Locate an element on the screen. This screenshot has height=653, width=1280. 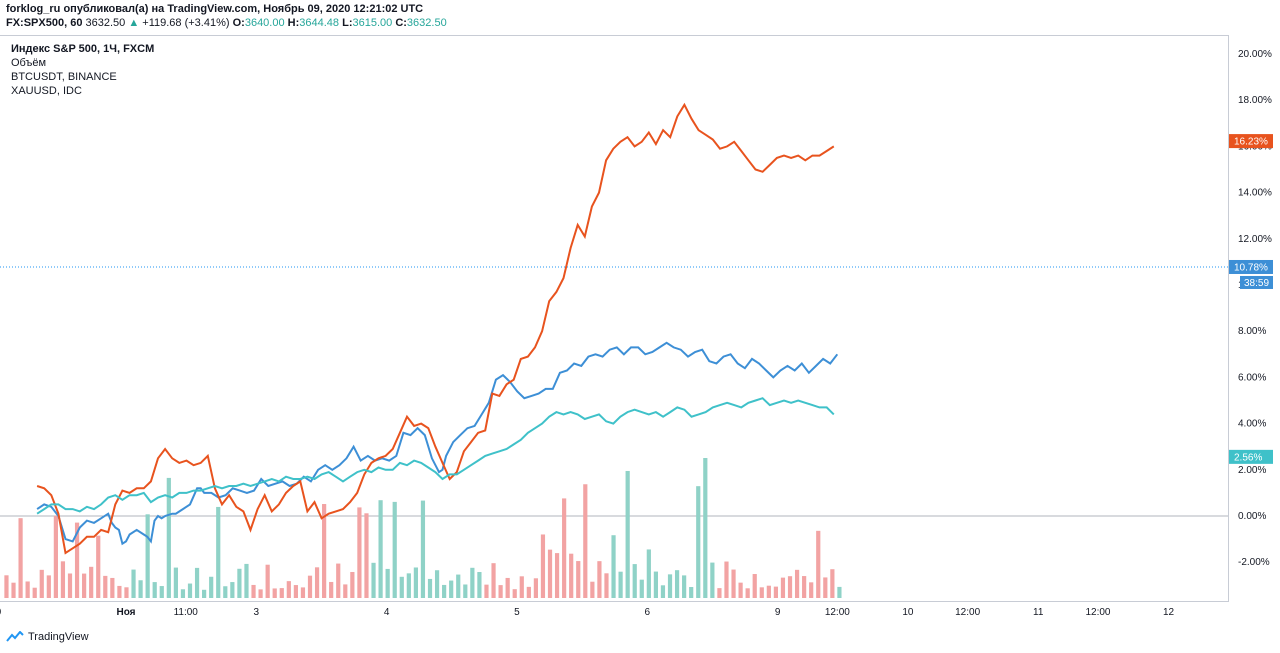
x-tick-label: 10 is located at coordinates (908, 612).